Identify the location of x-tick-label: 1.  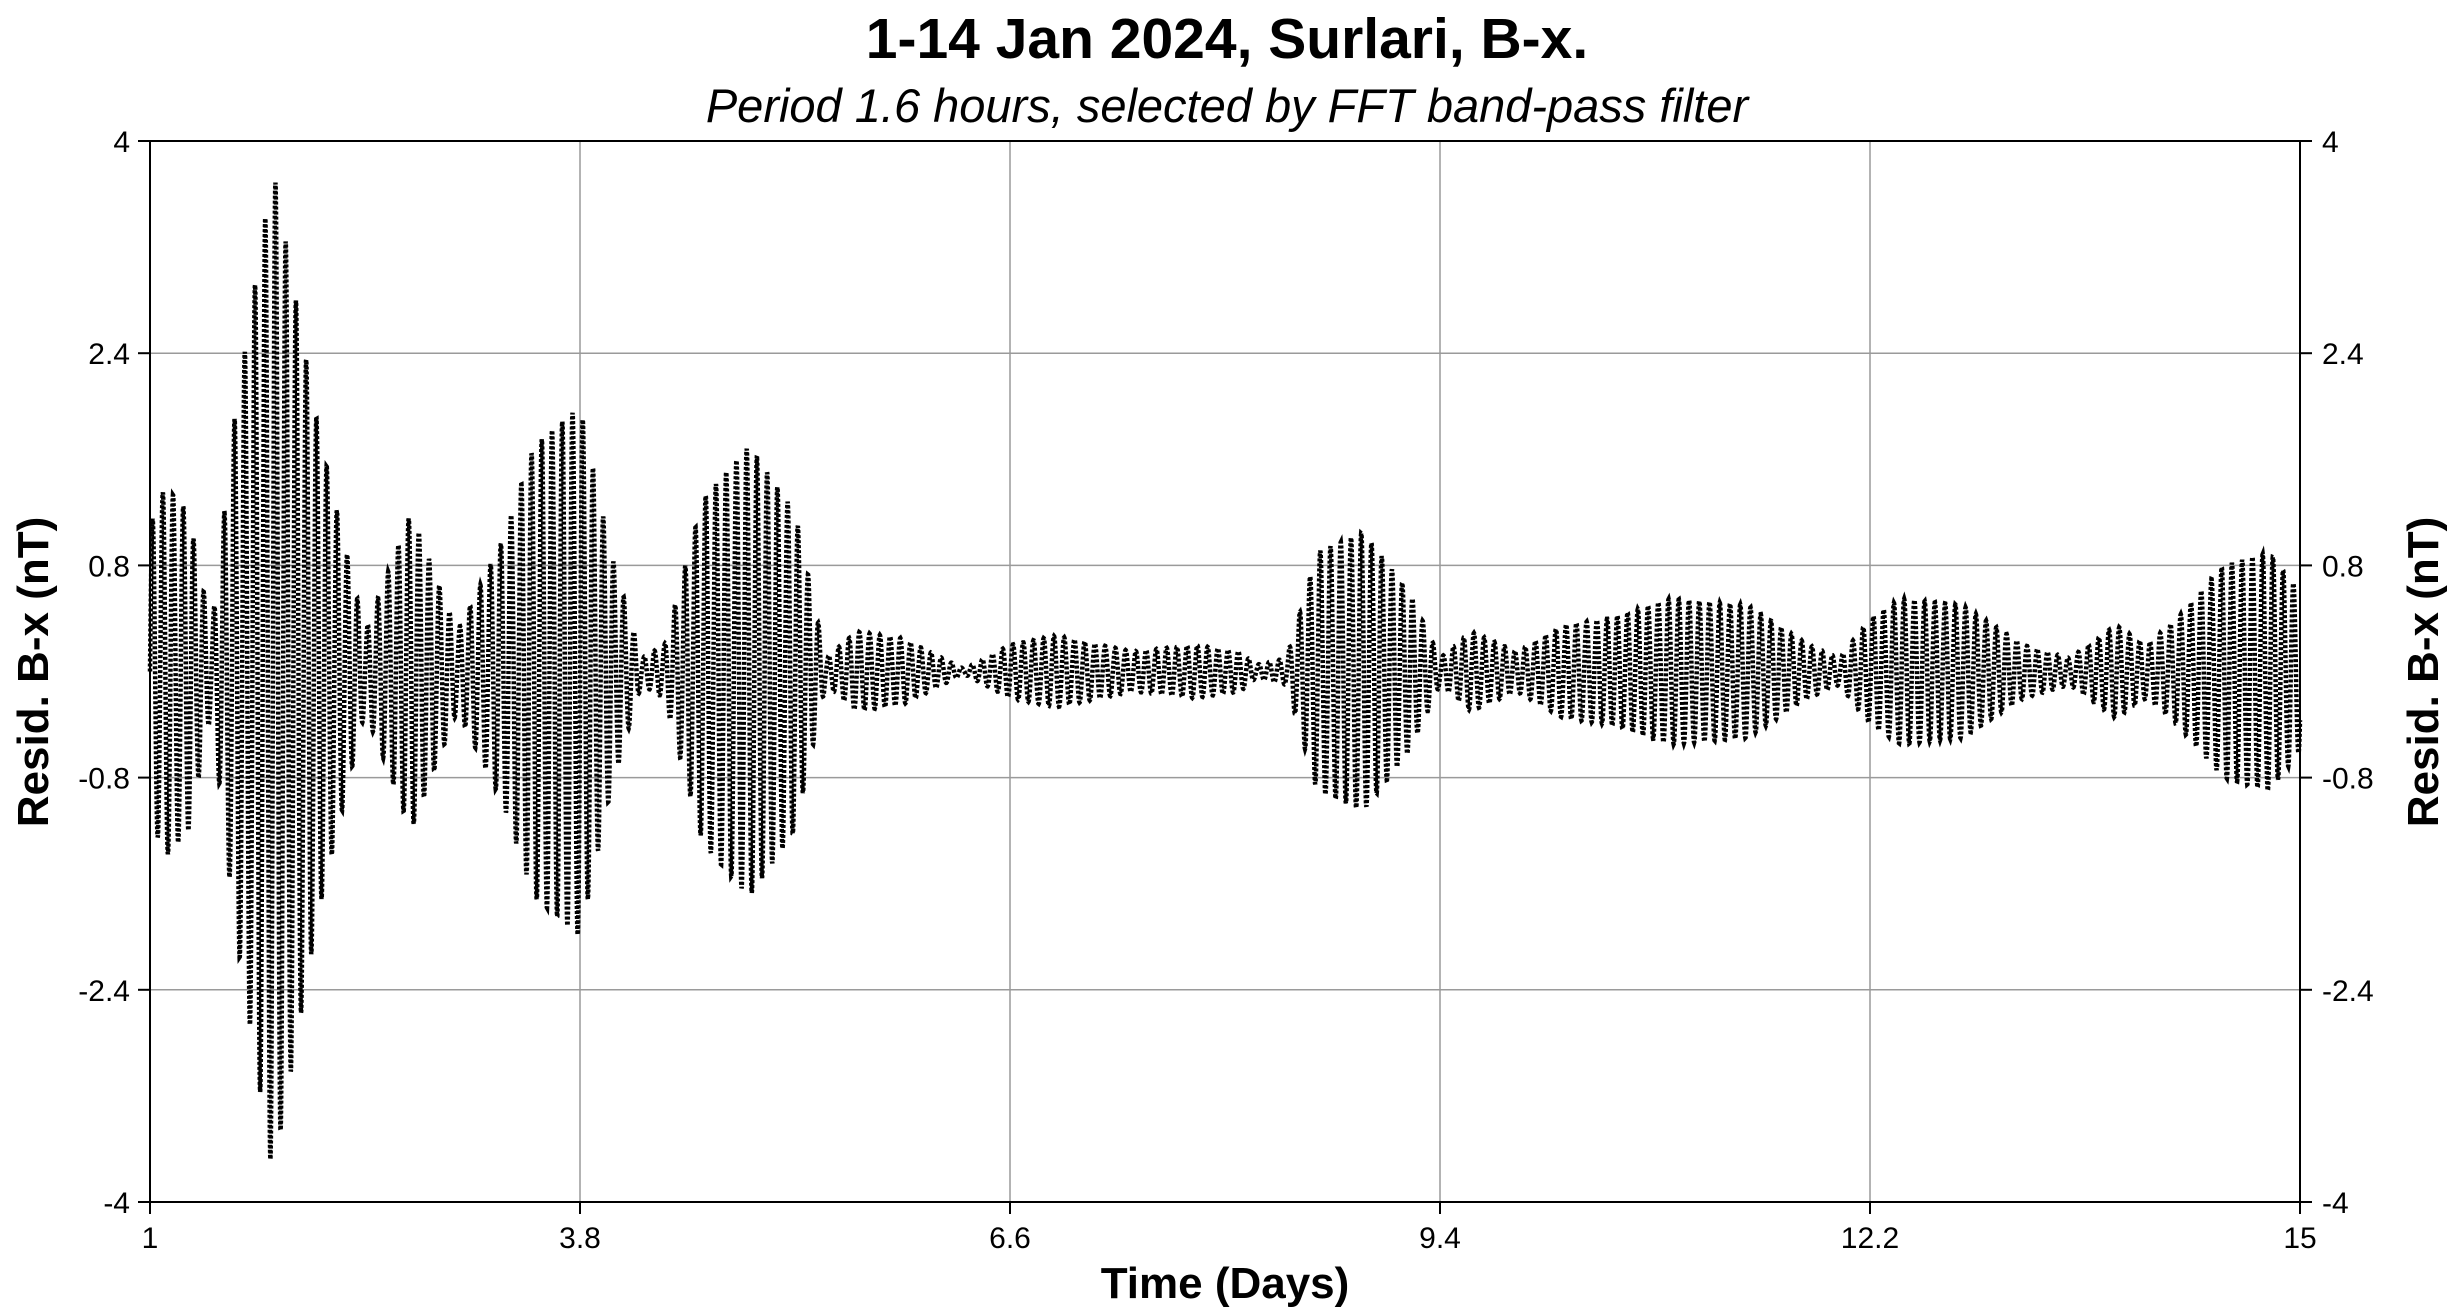
(150, 1238).